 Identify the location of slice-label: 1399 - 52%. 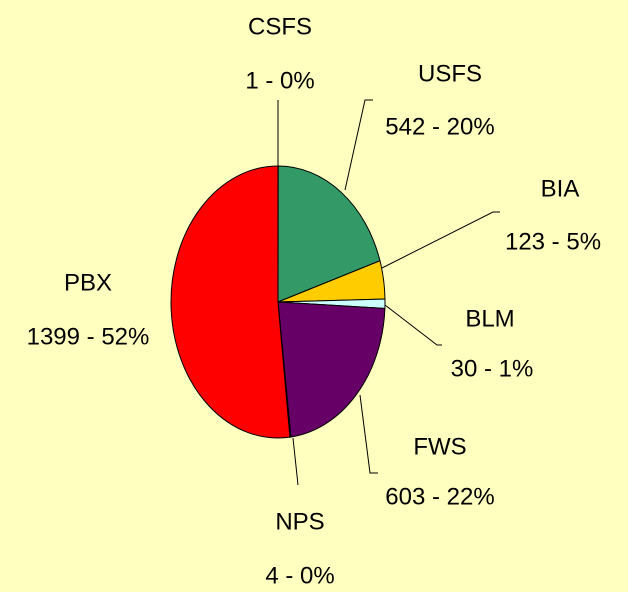
(88, 336).